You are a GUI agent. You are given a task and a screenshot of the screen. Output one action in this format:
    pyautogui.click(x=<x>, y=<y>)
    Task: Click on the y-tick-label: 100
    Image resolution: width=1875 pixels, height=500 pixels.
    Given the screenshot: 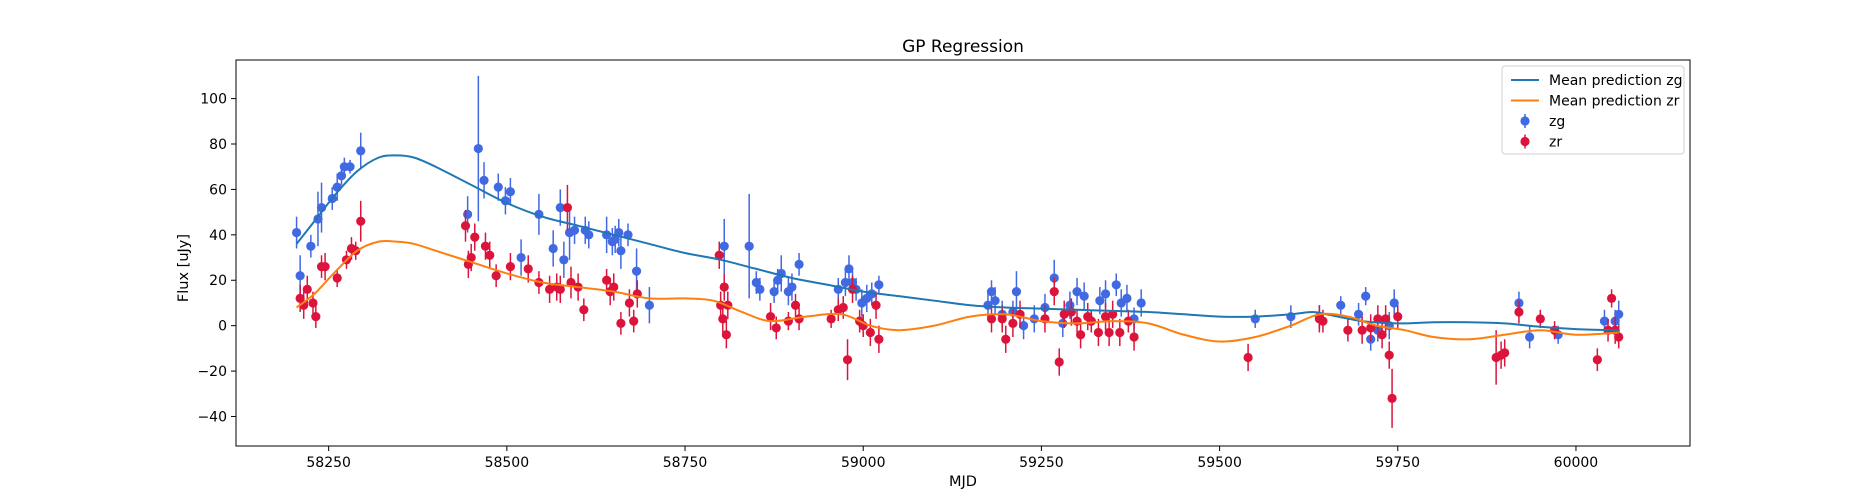 What is the action you would take?
    pyautogui.click(x=213, y=100)
    